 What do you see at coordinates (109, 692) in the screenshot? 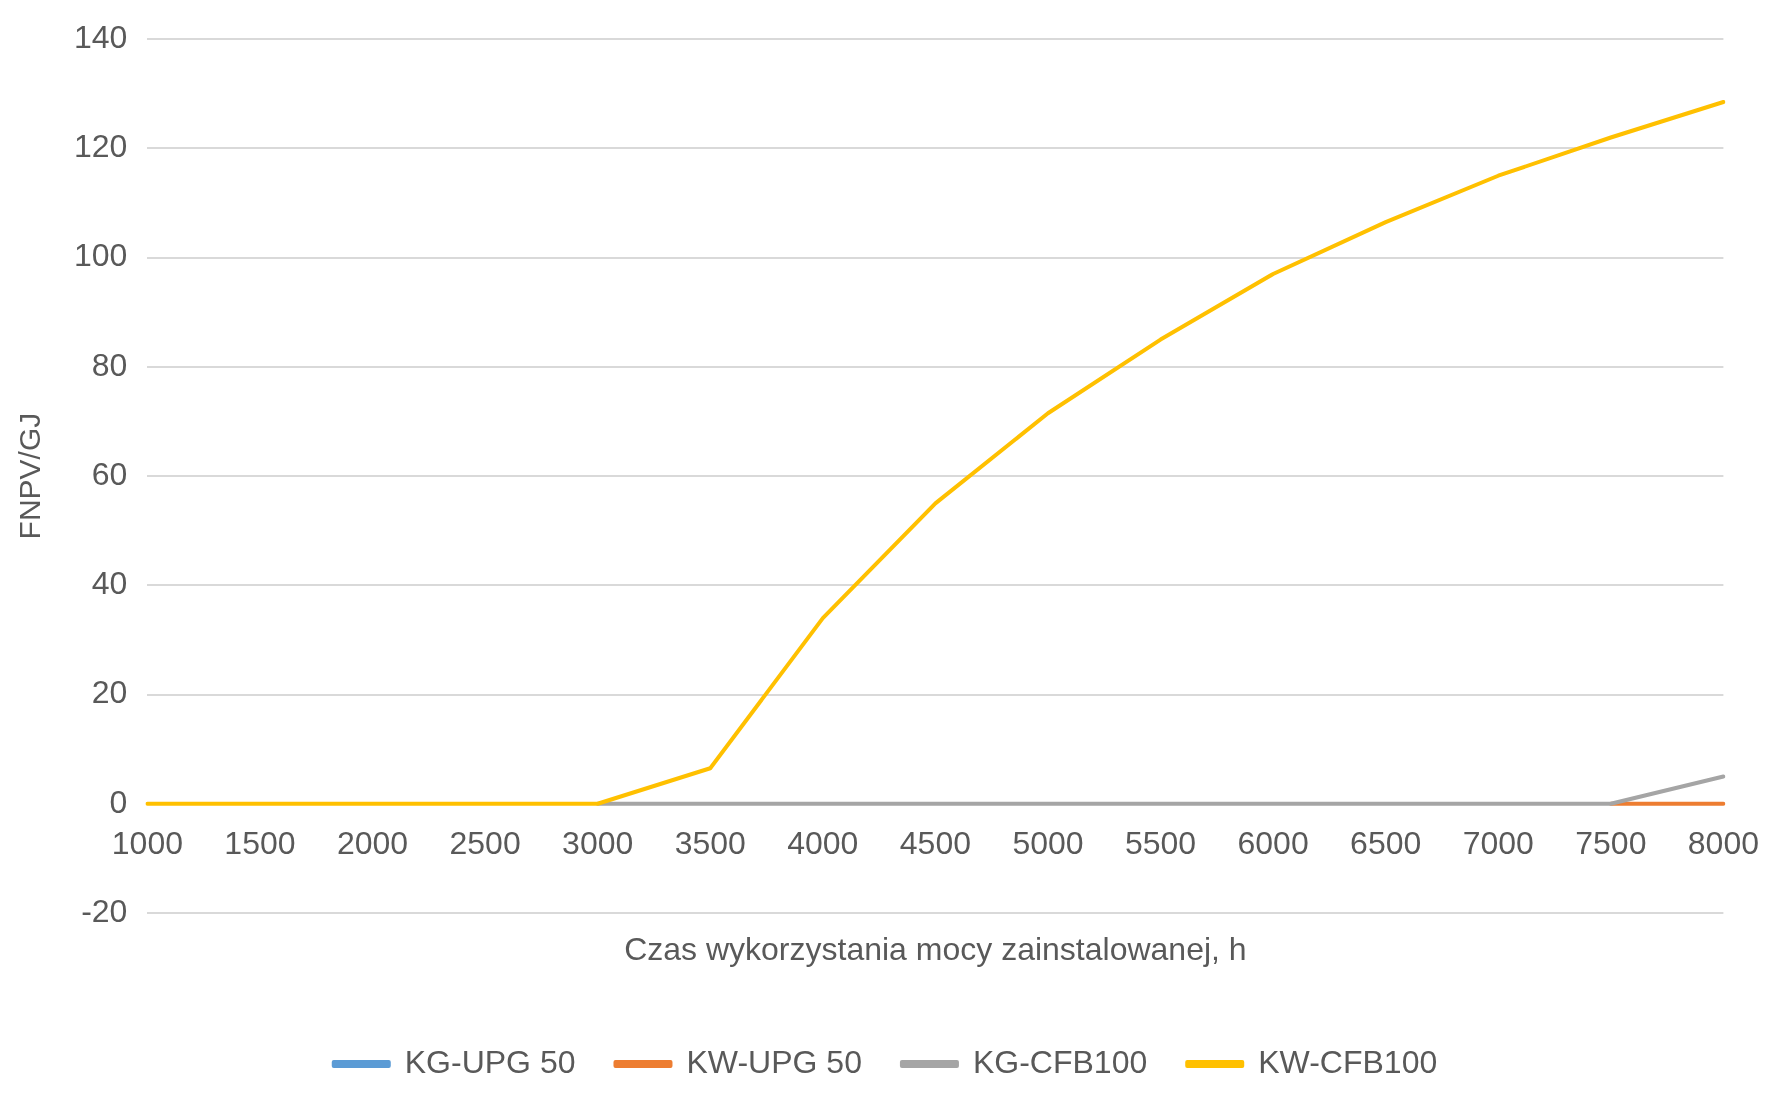
I see `y-tick-label: 20` at bounding box center [109, 692].